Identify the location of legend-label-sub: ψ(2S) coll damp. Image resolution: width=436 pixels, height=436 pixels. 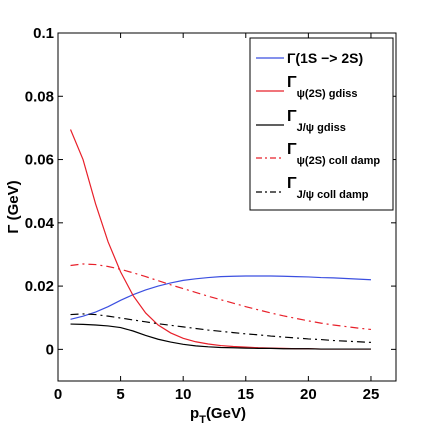
(339, 161).